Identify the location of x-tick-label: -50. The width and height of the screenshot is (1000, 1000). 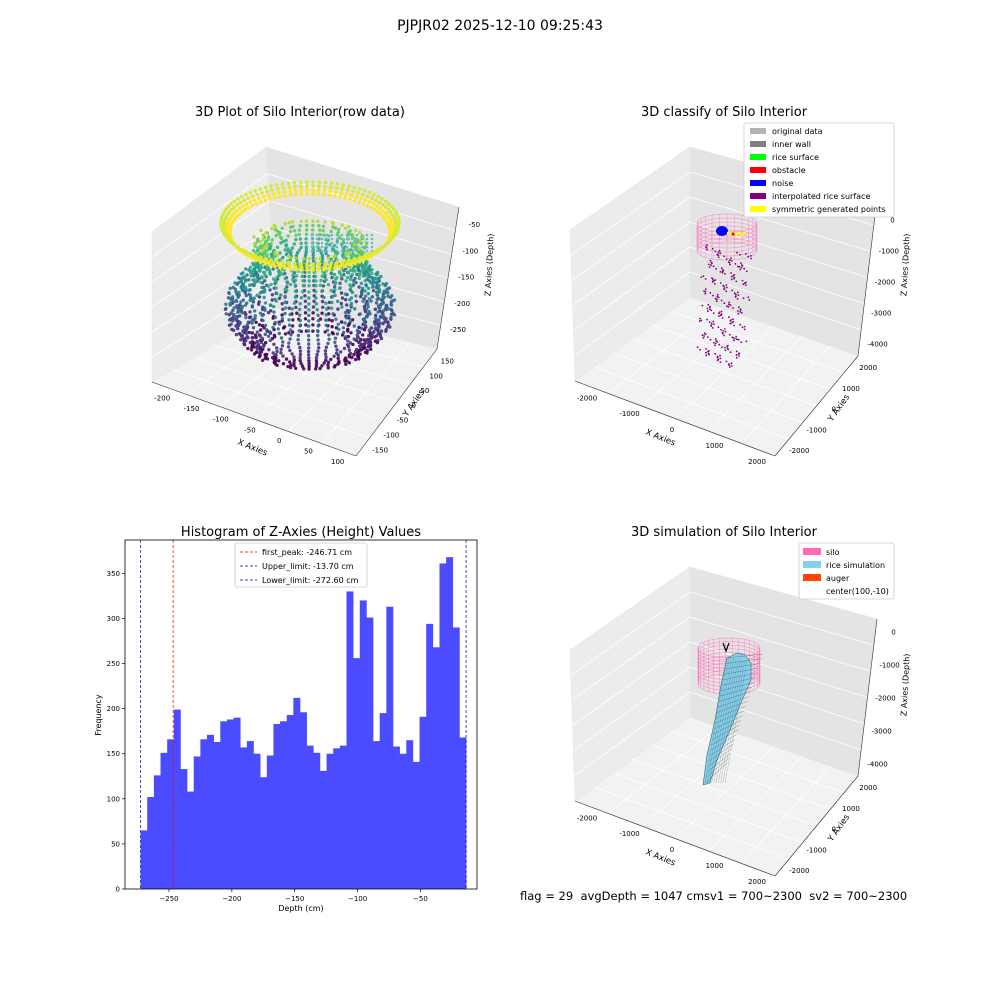
(249, 430).